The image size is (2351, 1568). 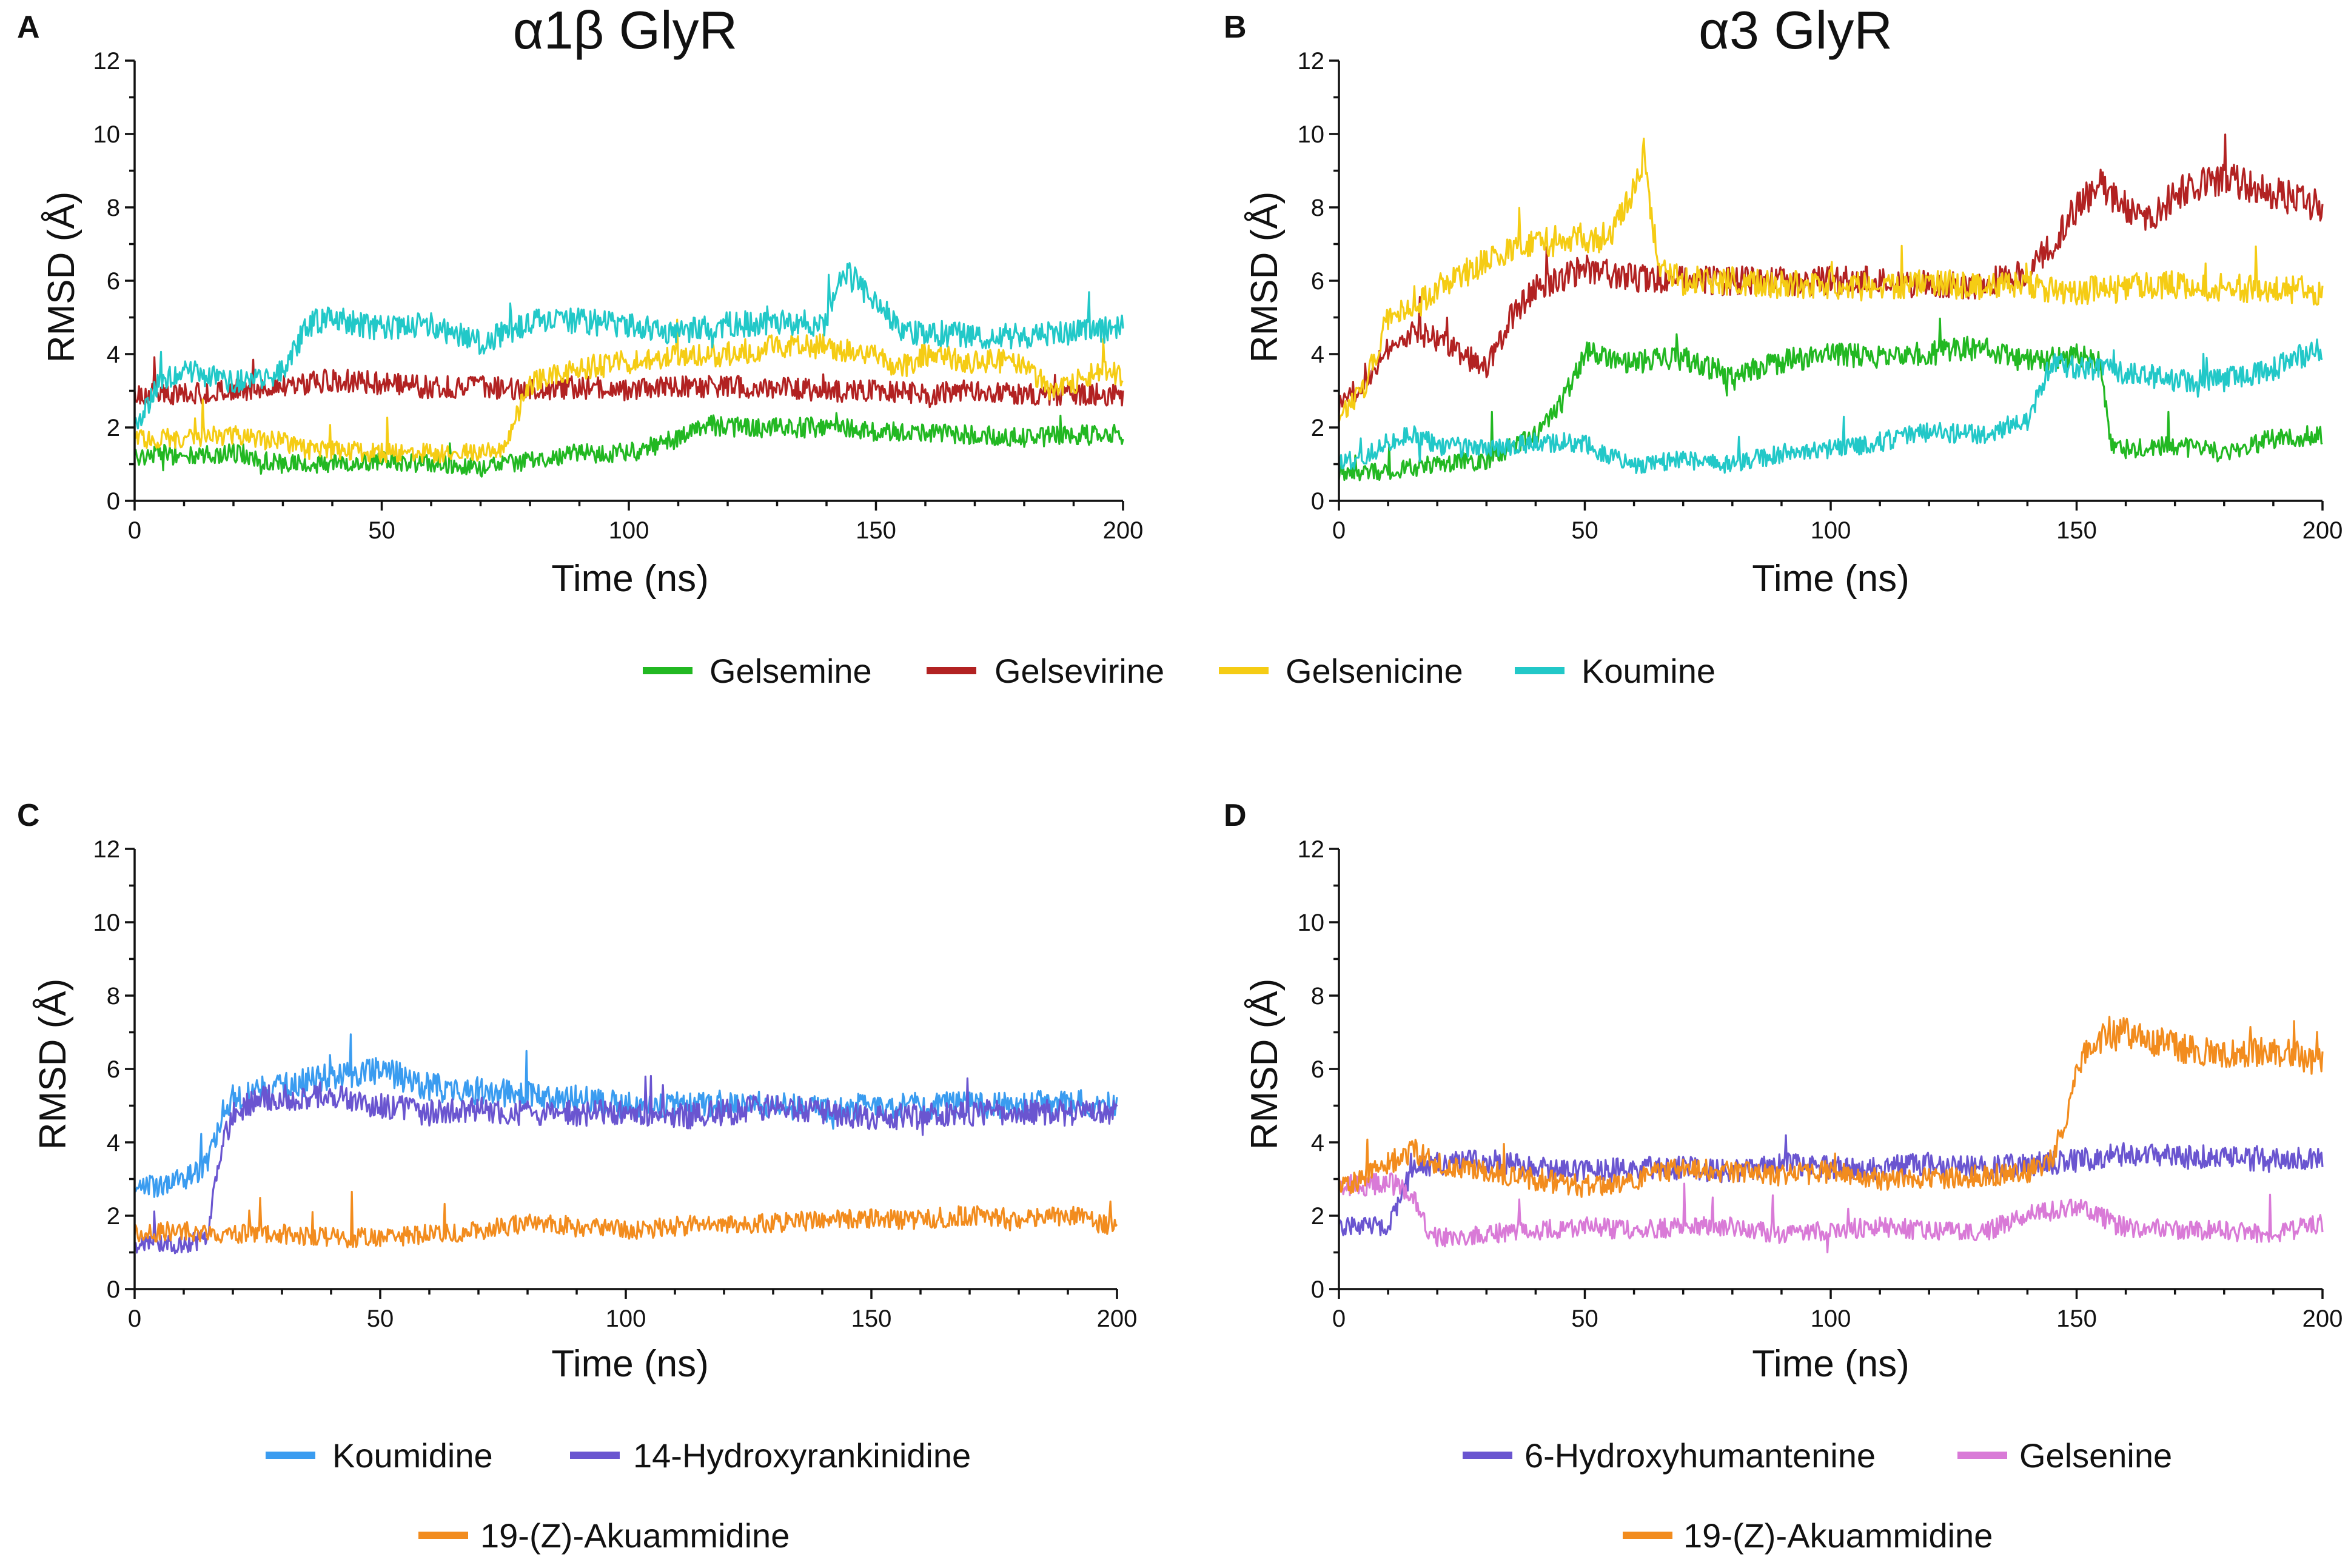 I want to click on panel-a-y-tick-label: 2, so click(x=113, y=428).